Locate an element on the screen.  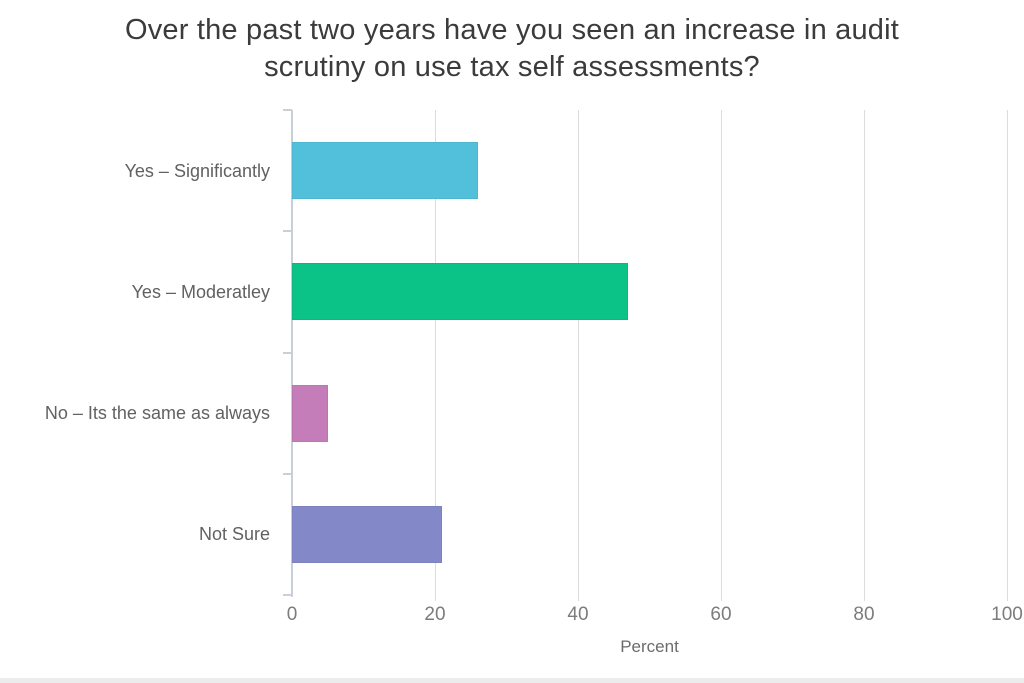
x-tick-label: 60 is located at coordinates (721, 614).